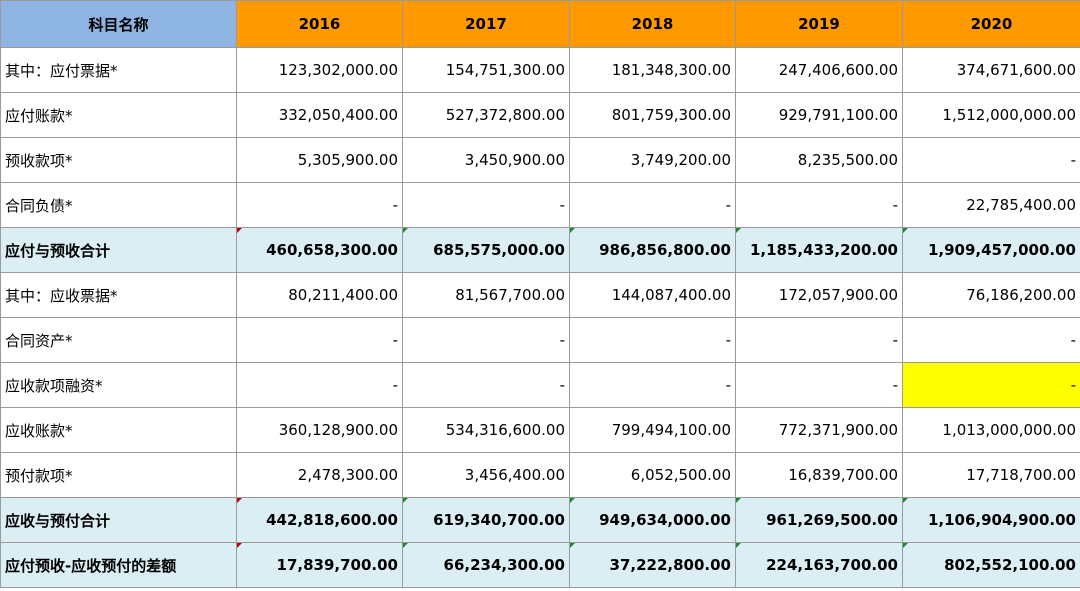 This screenshot has width=1080, height=591. I want to click on value-cell: 76,186,200.00, so click(991, 295).